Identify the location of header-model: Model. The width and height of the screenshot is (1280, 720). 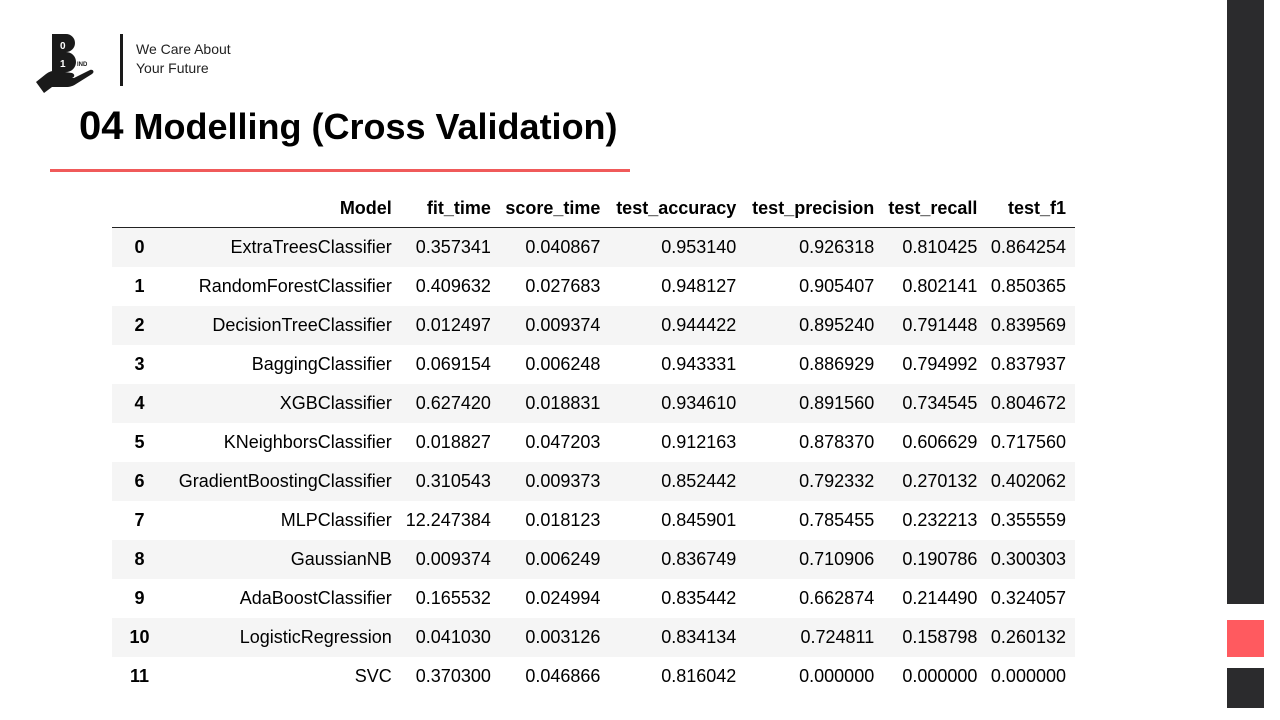
(284, 209).